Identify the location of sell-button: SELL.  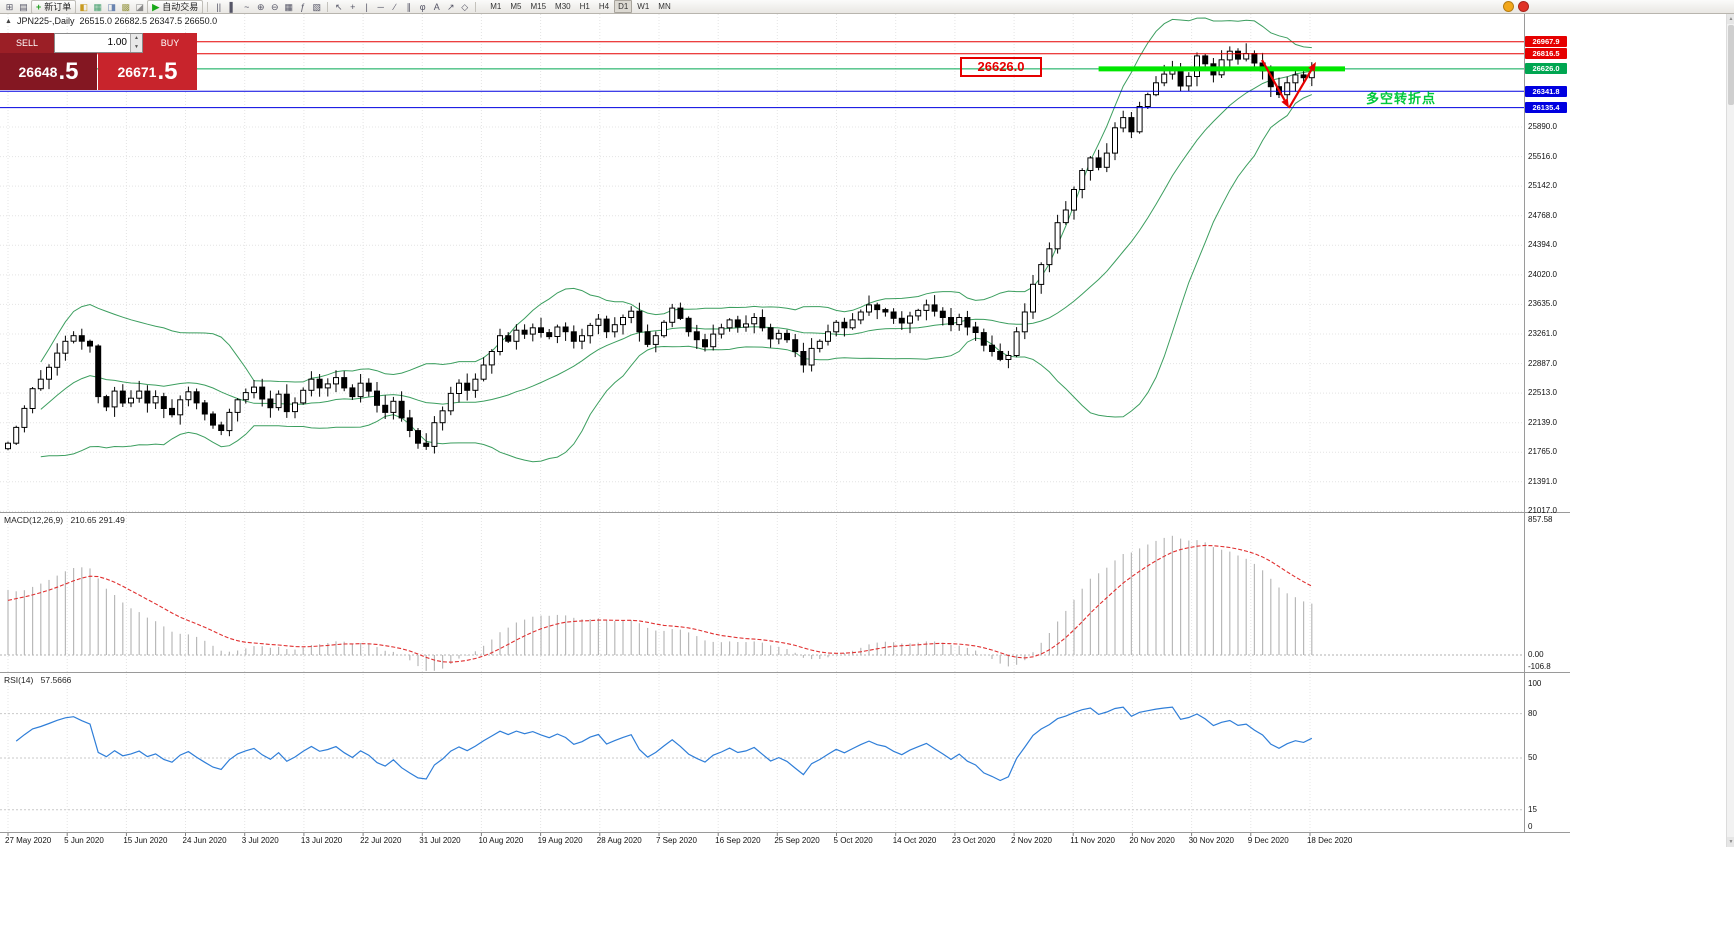
(27, 43).